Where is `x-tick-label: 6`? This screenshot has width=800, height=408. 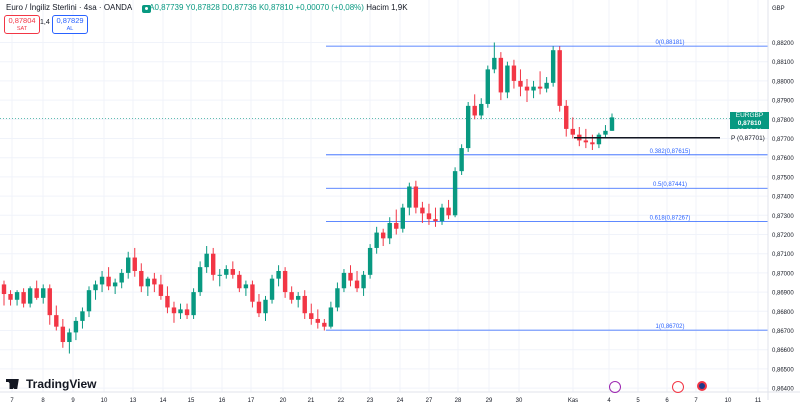 x-tick-label: 6 is located at coordinates (667, 401).